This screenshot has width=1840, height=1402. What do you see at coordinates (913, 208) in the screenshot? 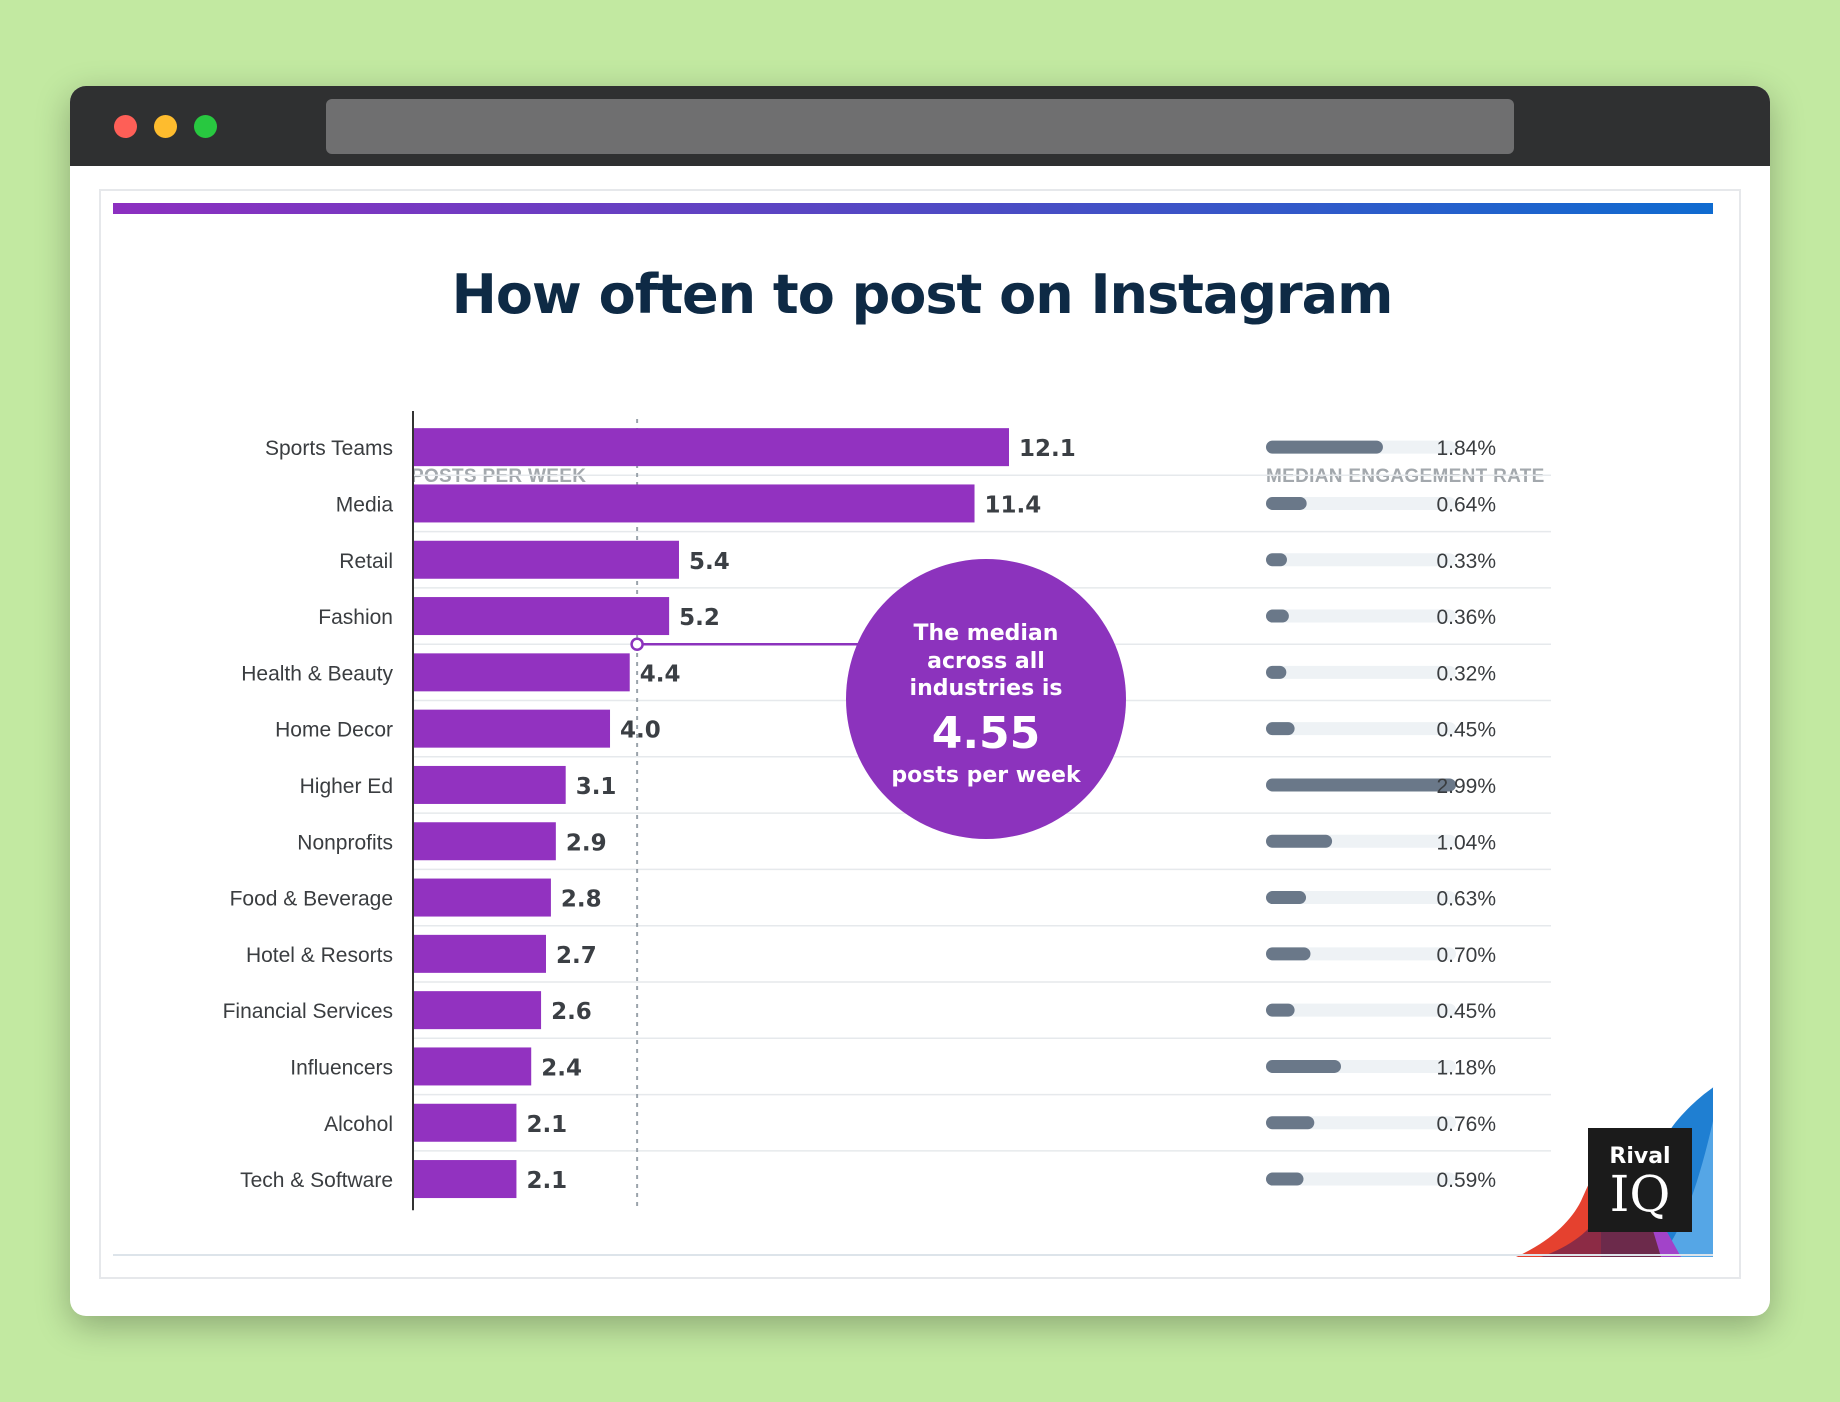
I see `header-gradient-bar` at bounding box center [913, 208].